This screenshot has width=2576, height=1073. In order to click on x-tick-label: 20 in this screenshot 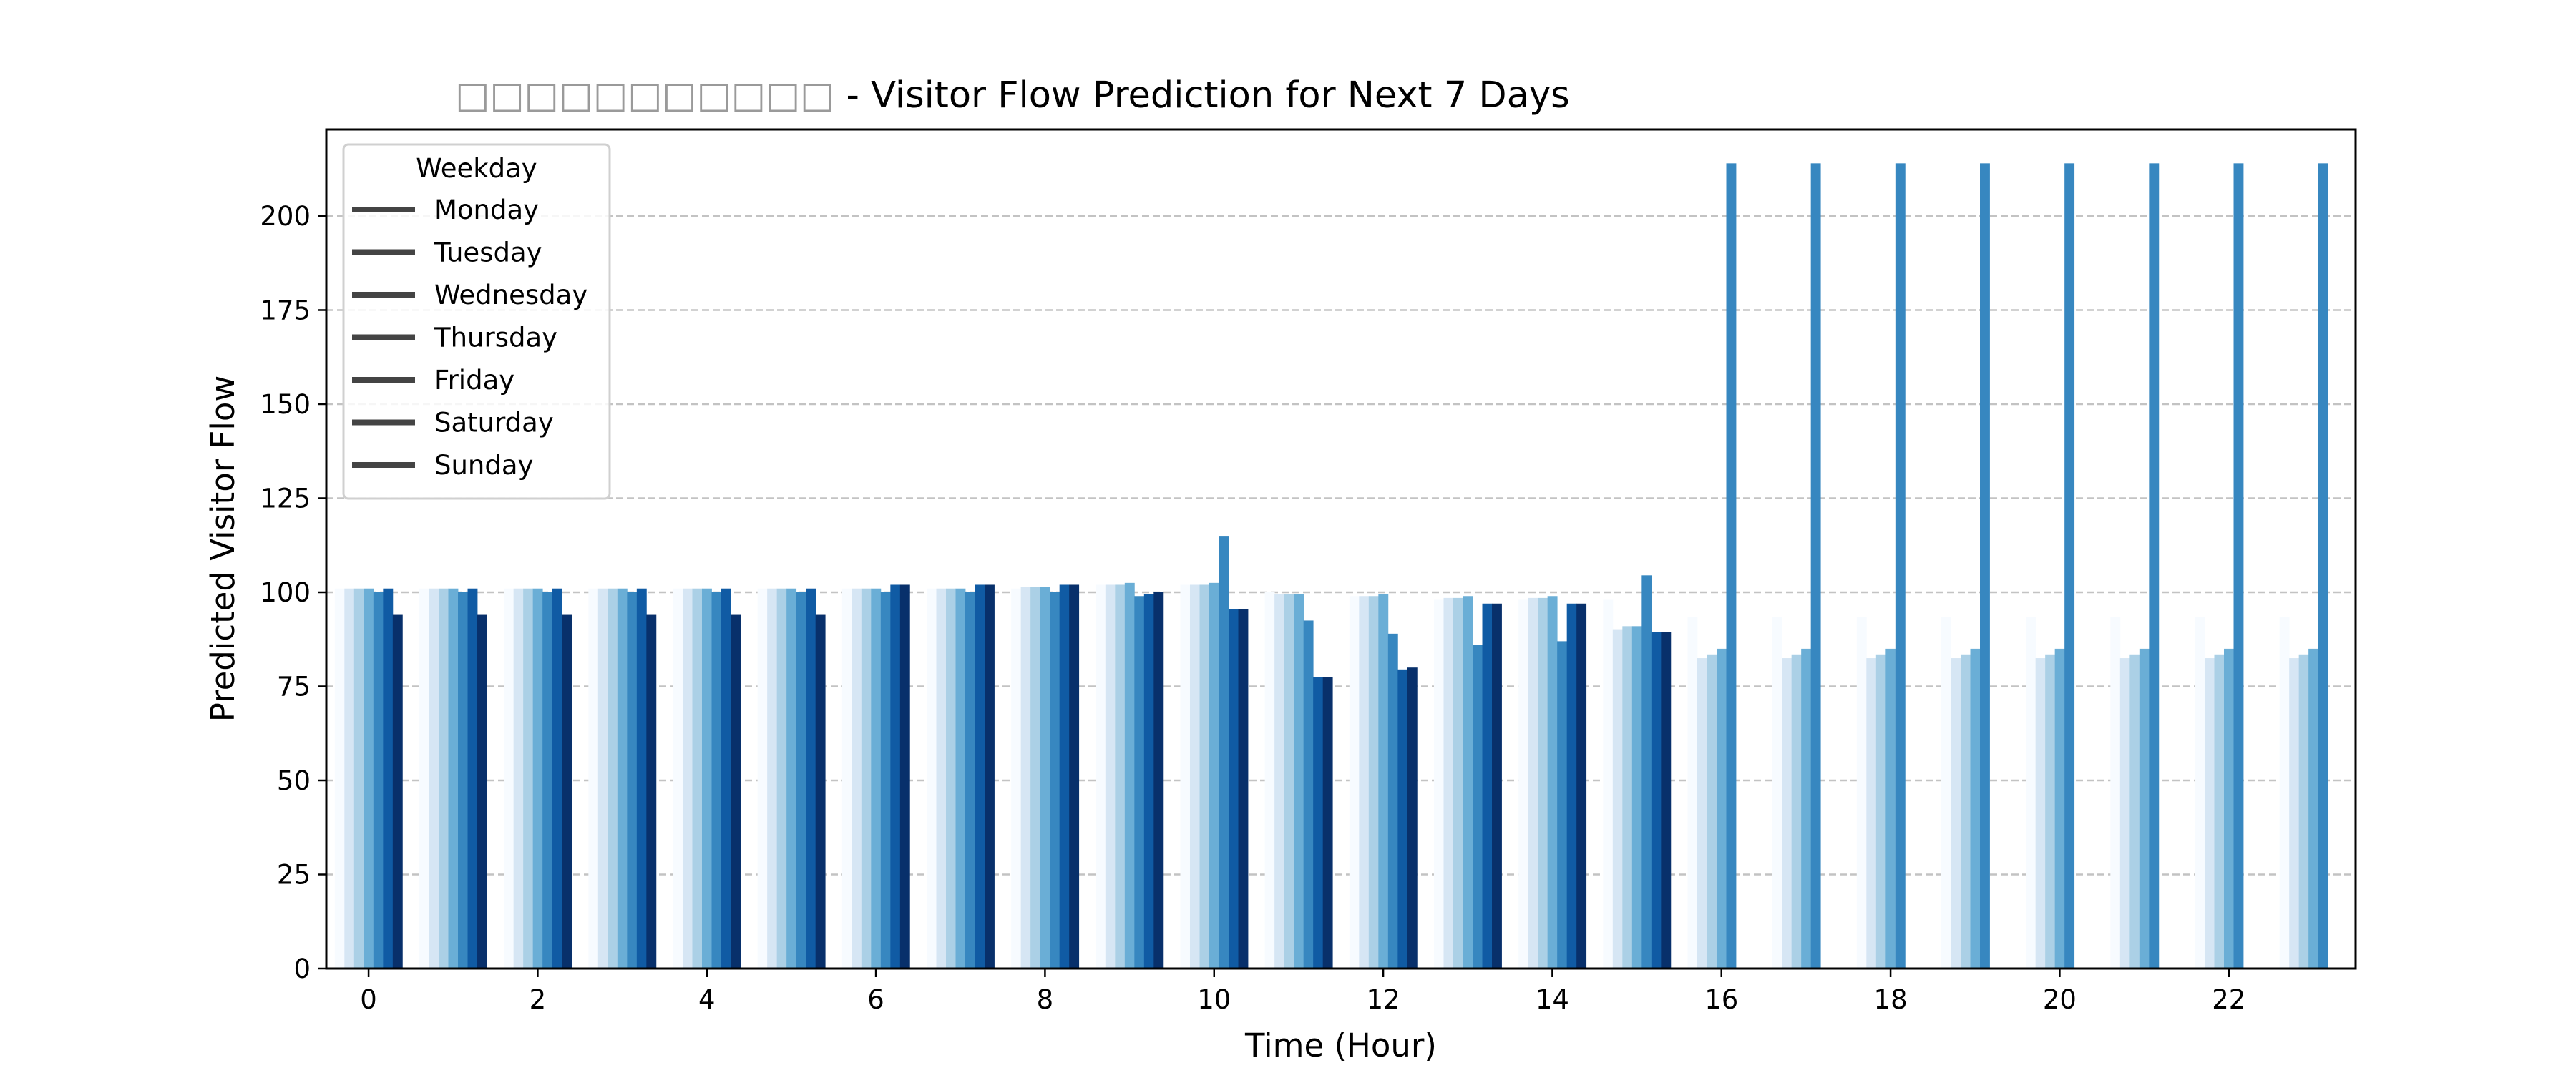, I will do `click(2060, 1000)`.